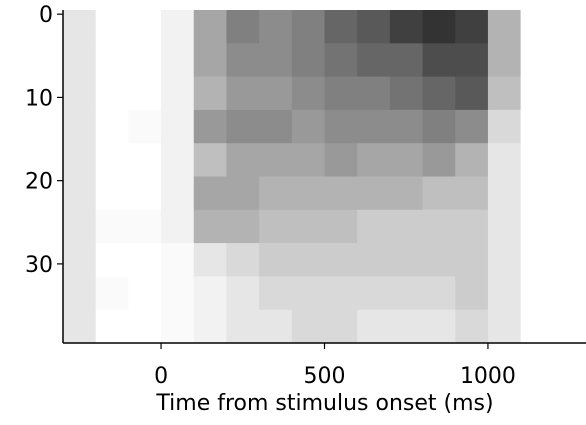  Describe the element at coordinates (161, 376) in the screenshot. I see `x-tick-label: 0` at that location.